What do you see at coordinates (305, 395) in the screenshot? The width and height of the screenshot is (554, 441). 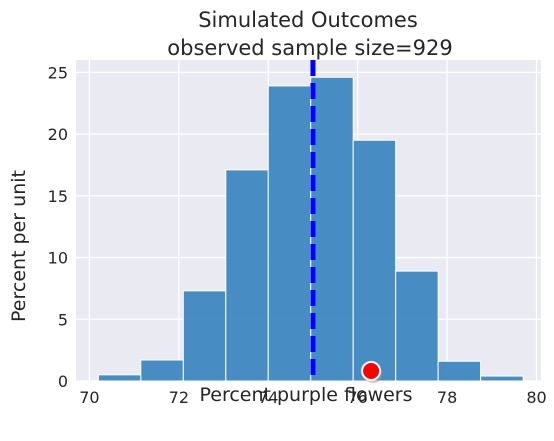 I see `x-axis-title: Percent purple flowers` at bounding box center [305, 395].